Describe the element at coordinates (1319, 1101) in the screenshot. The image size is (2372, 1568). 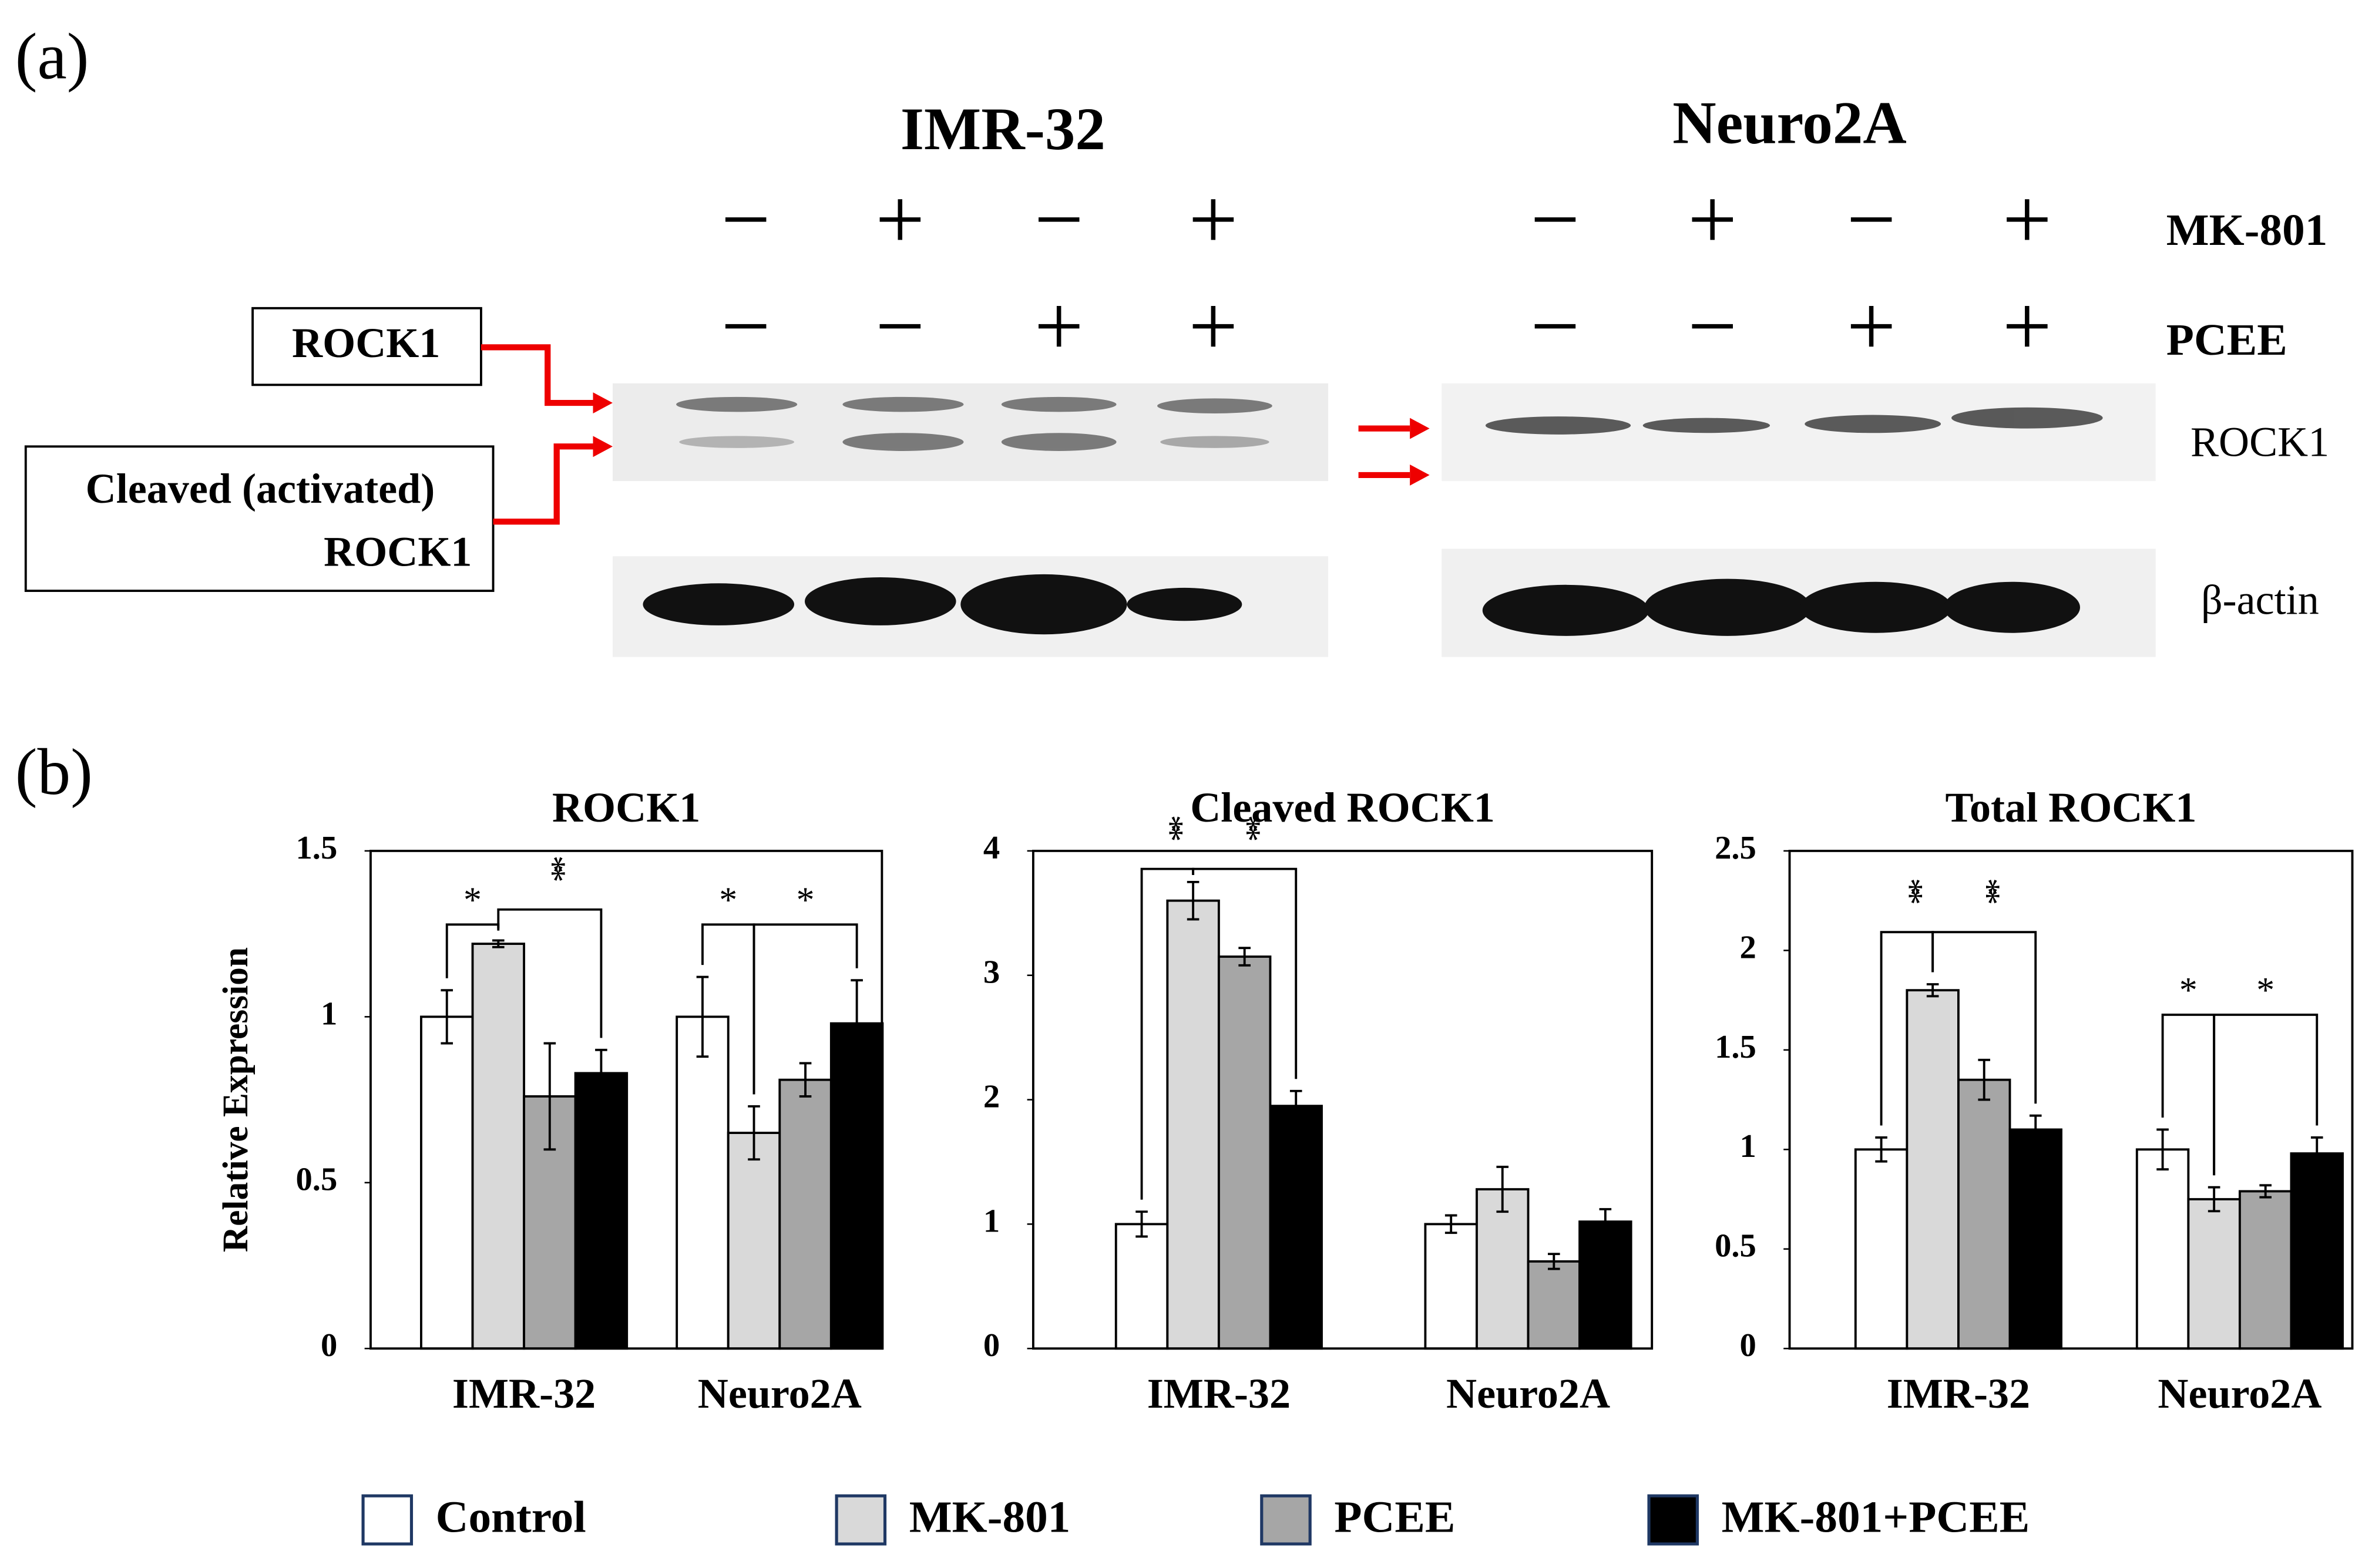
I see `bar-chart: Cleaved ROCK1 0 1 2 3 4 IMR-32 Neuro2A ** **` at that location.